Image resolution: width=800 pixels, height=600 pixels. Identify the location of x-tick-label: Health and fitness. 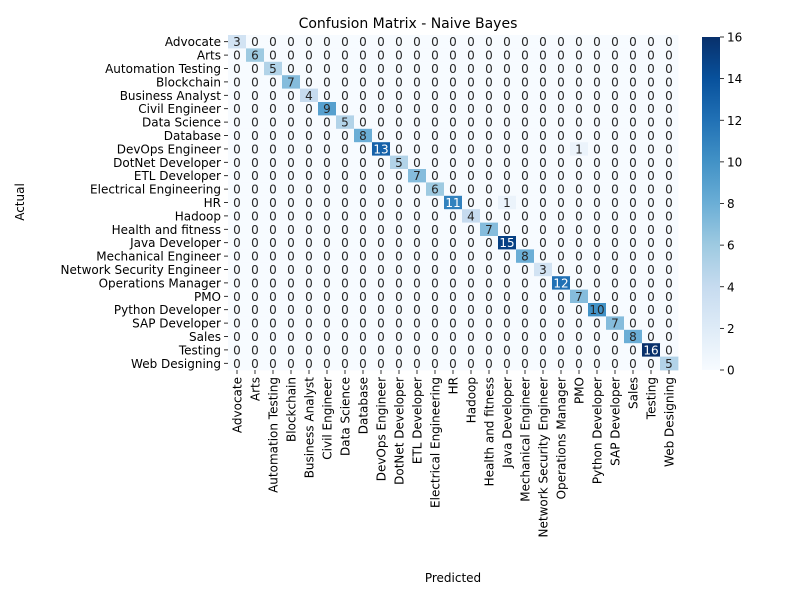
(490, 431).